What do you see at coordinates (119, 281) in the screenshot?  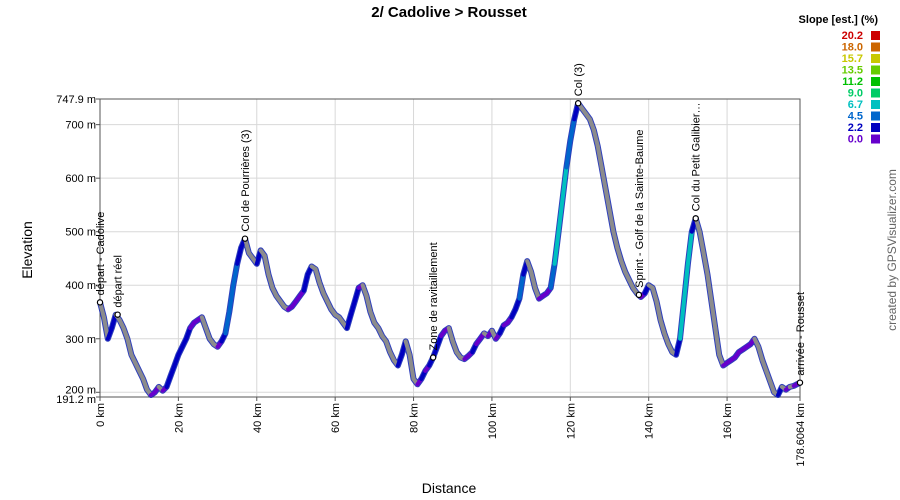 I see `waypoint-label: départ réel` at bounding box center [119, 281].